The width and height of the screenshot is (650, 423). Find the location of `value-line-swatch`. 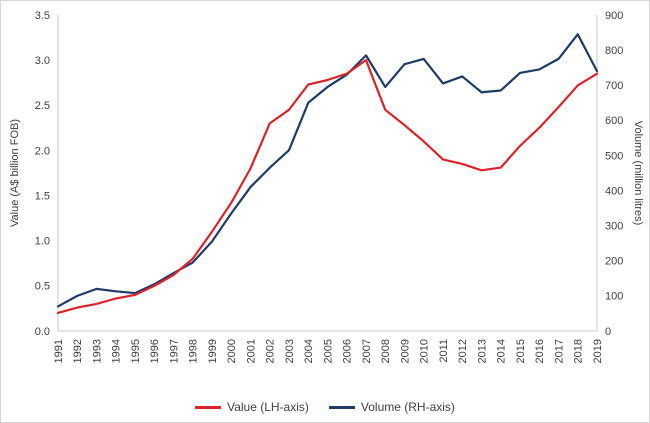

value-line-swatch is located at coordinates (208, 407).